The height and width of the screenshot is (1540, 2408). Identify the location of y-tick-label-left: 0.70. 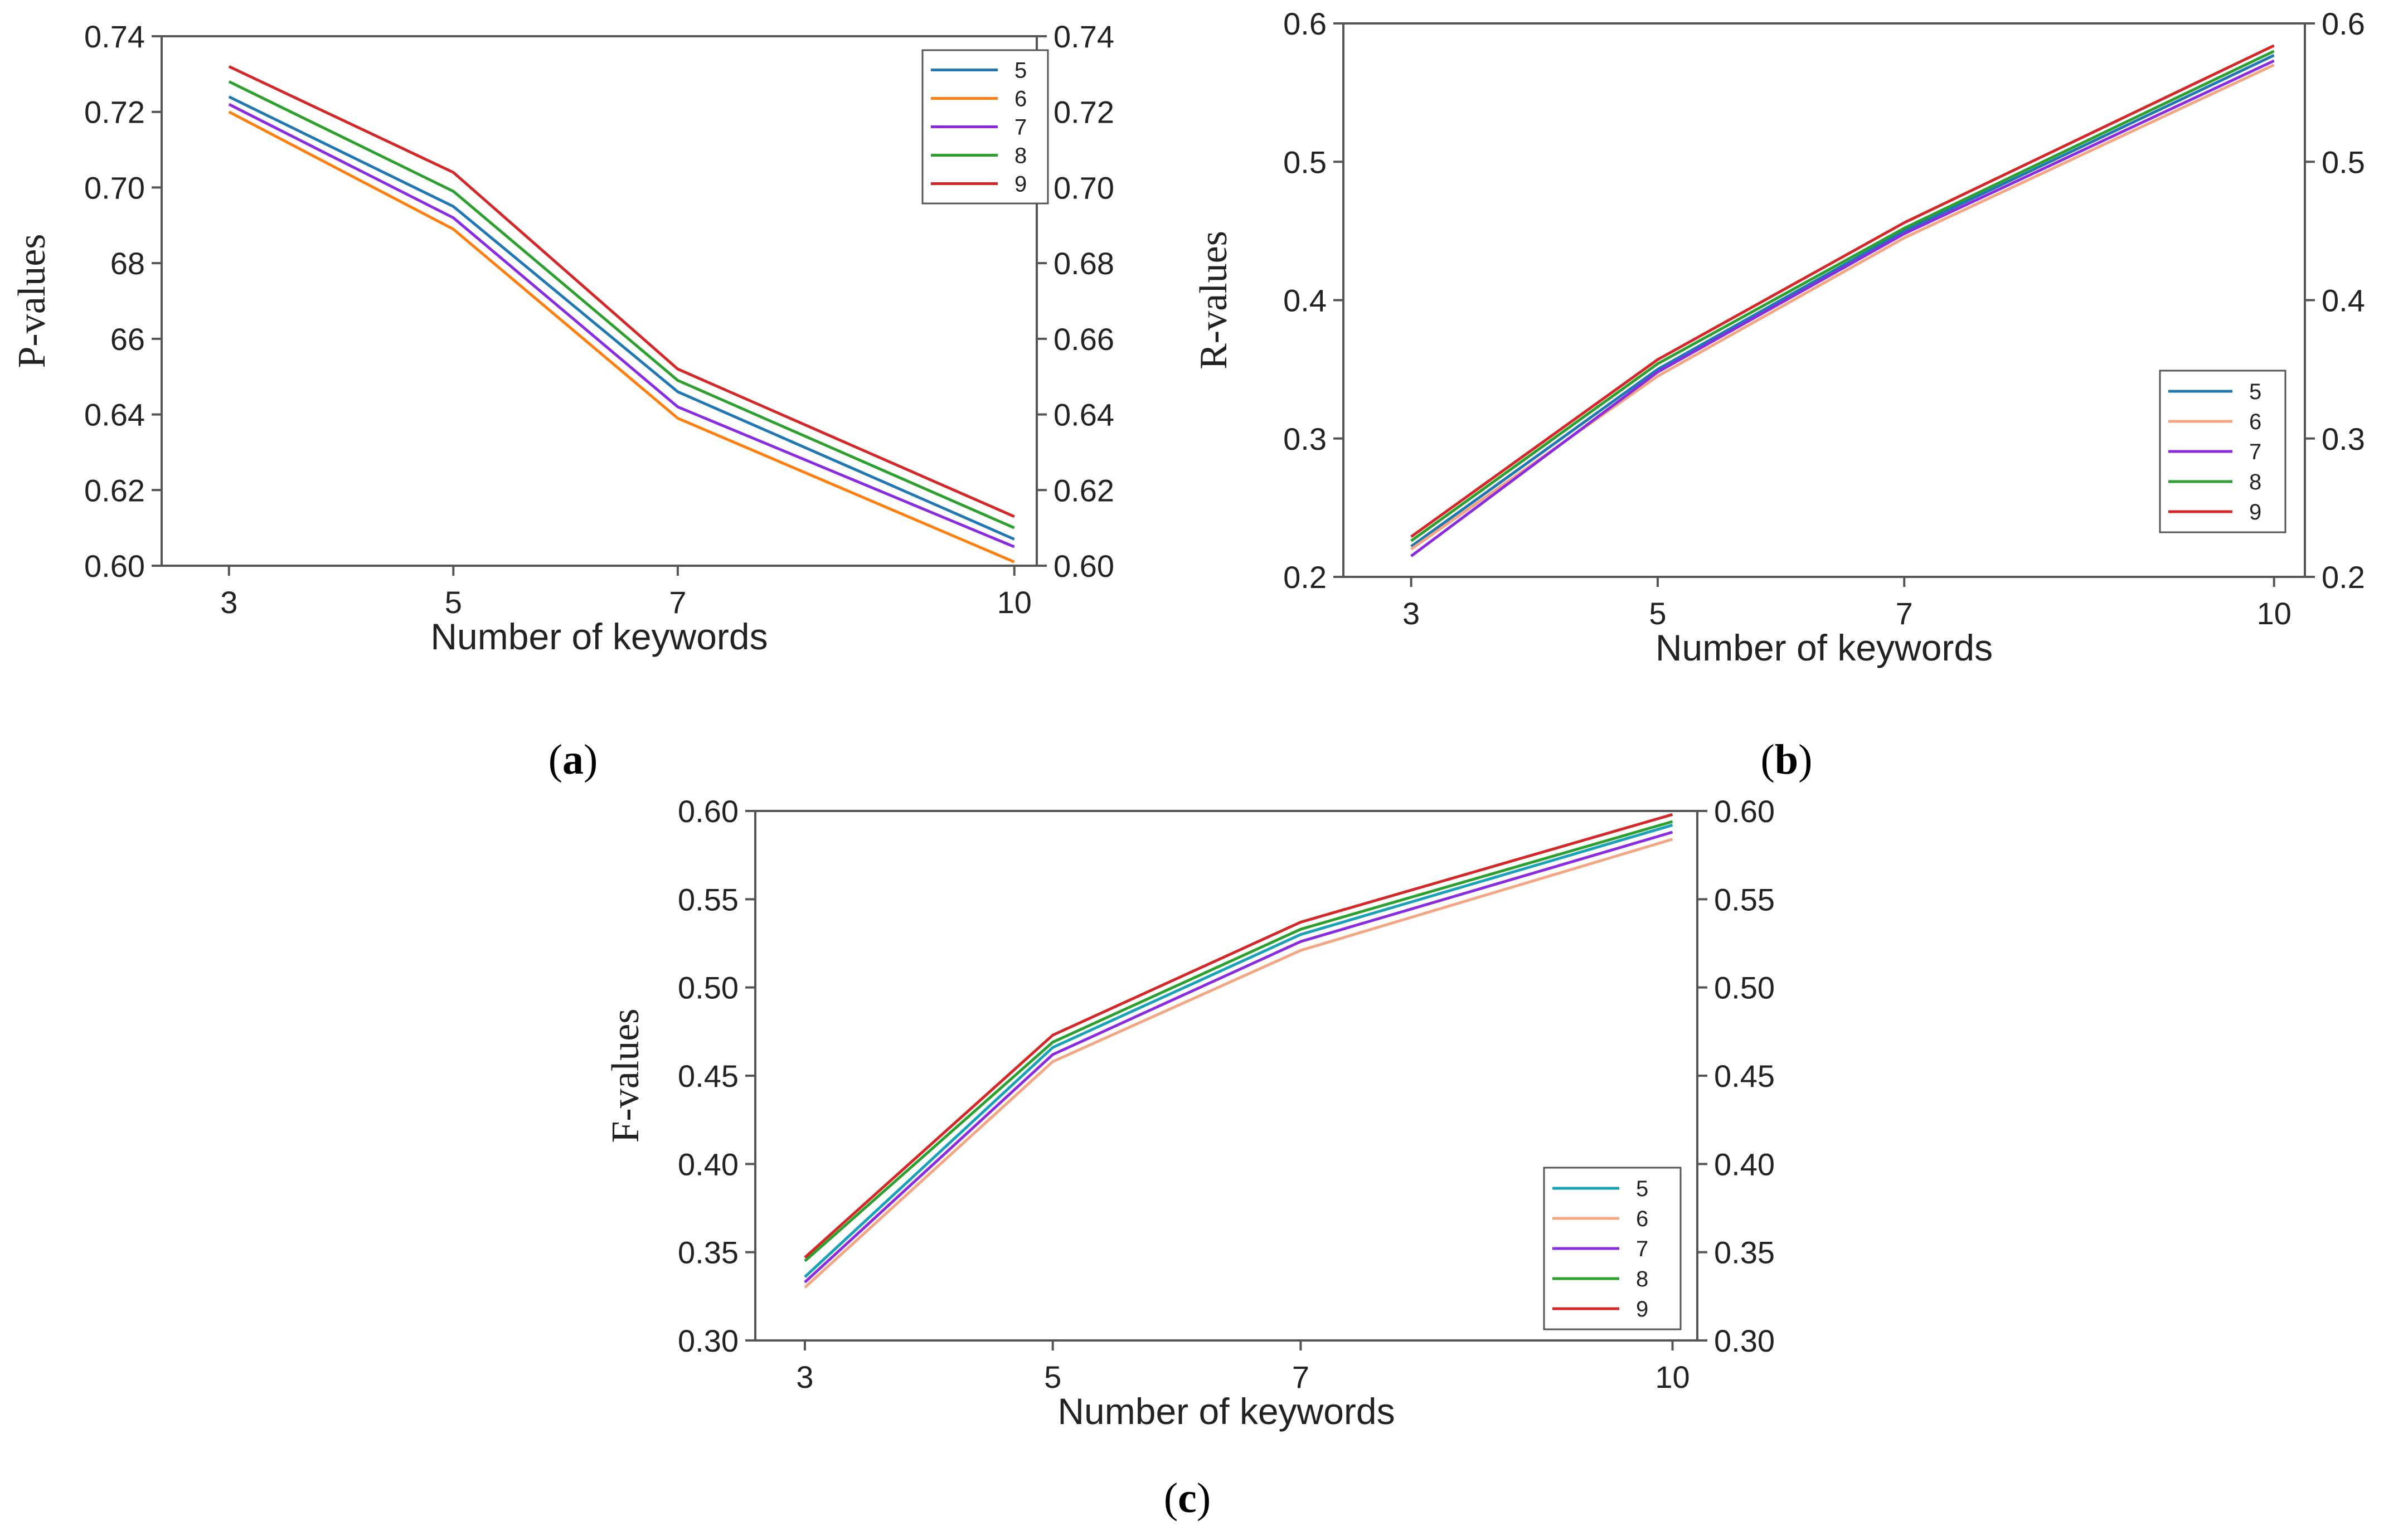
(114, 187).